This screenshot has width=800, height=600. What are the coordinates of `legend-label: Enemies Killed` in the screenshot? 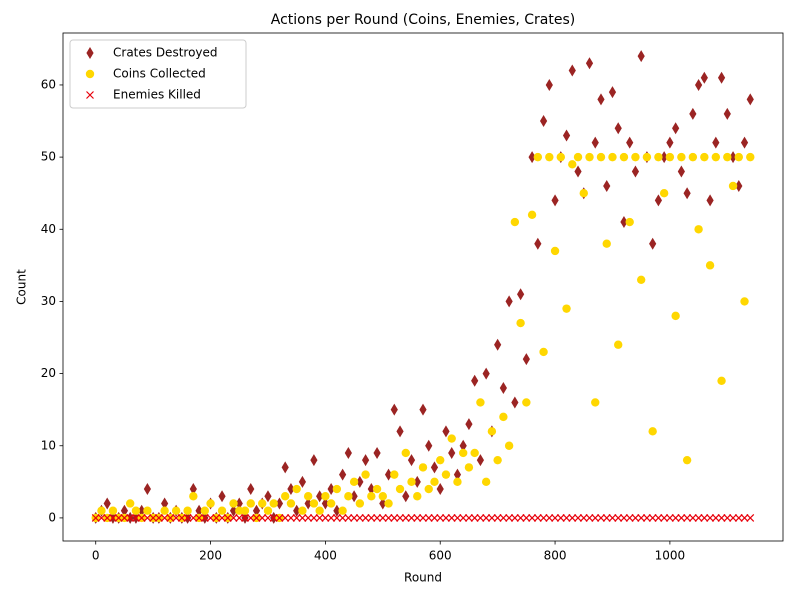 It's located at (157, 95).